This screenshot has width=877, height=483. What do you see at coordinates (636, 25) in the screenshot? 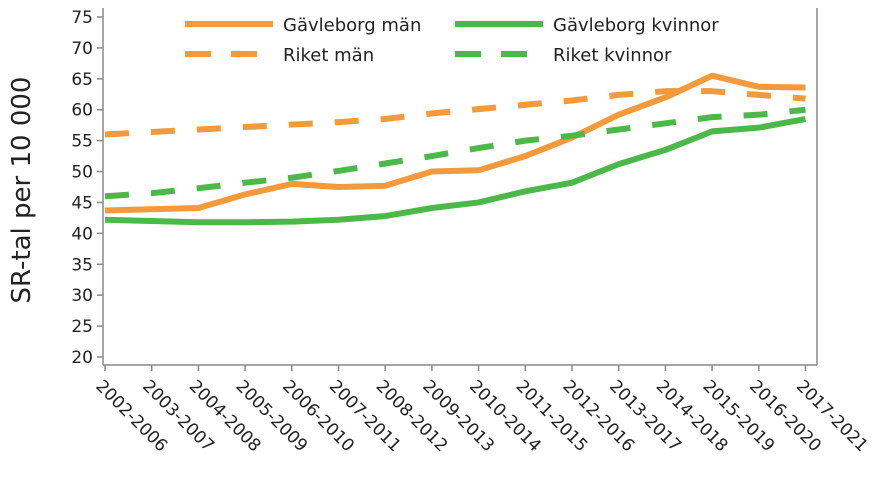
I see `legend-label: Gävleborg kvinnor` at bounding box center [636, 25].